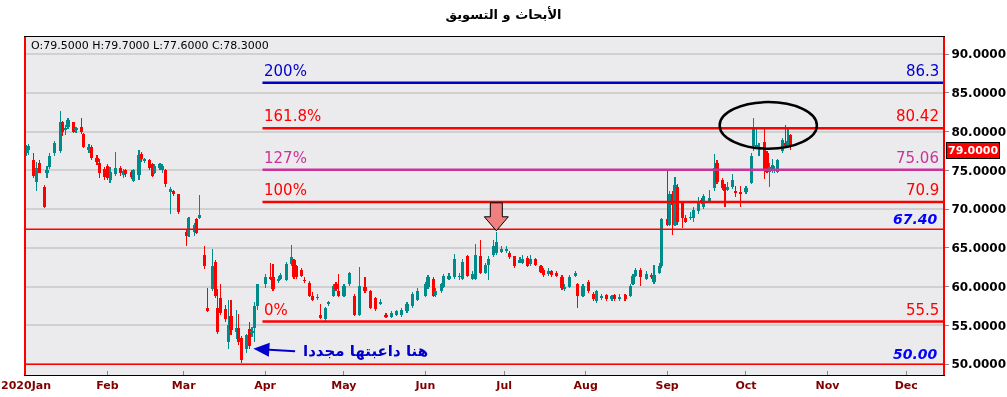  Describe the element at coordinates (979, 364) in the screenshot. I see `y-tick-label: 50.0000` at that location.